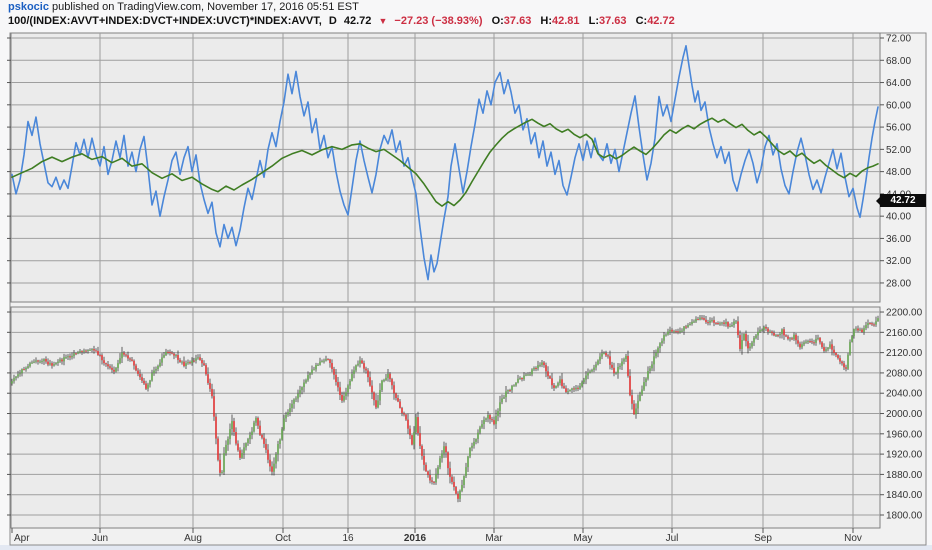 Image resolution: width=932 pixels, height=550 pixels. I want to click on x-axis-label: May, so click(583, 538).